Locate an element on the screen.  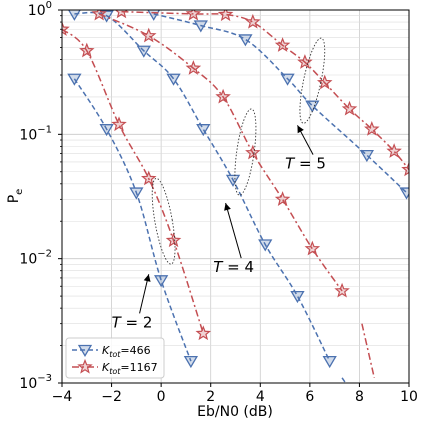
legend-triangle-marker is located at coordinates (85, 350).